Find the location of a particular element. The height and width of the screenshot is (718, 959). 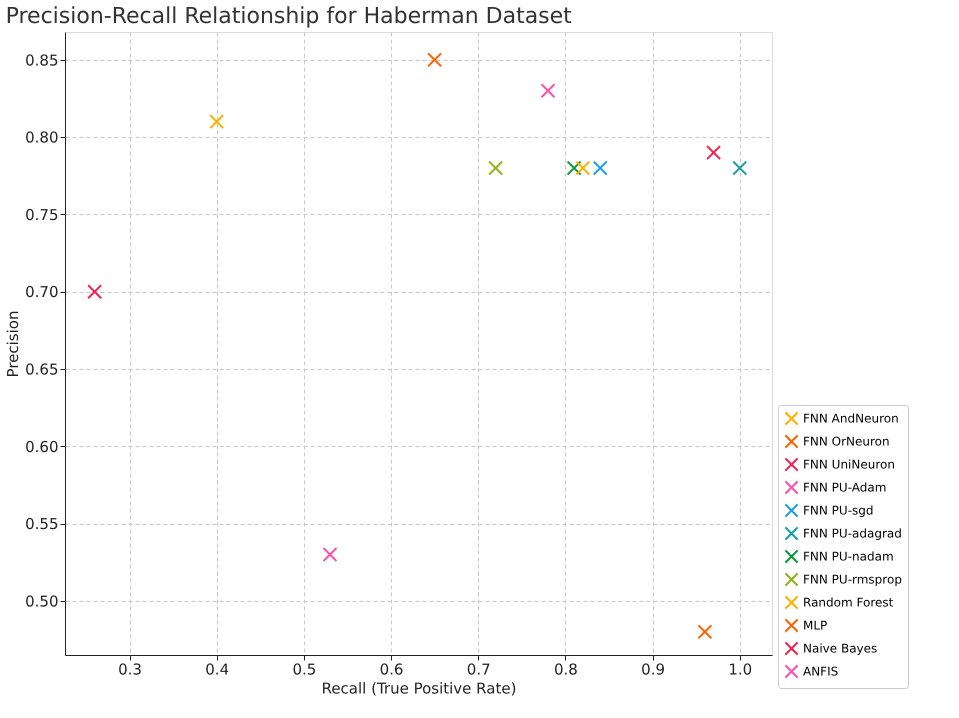

x-tick-label: 0.5 is located at coordinates (304, 669).